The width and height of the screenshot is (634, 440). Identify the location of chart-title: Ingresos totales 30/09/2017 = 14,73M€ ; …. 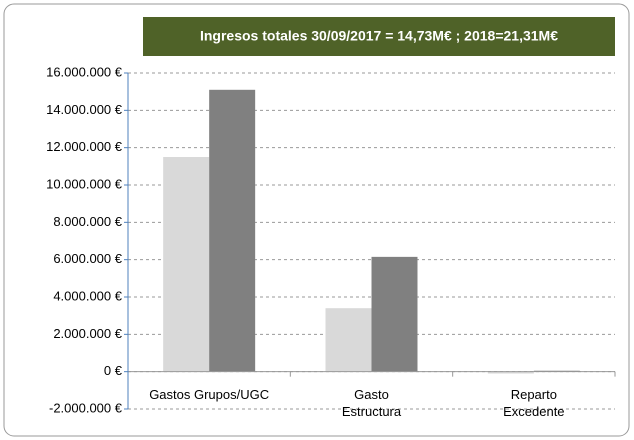
(379, 36).